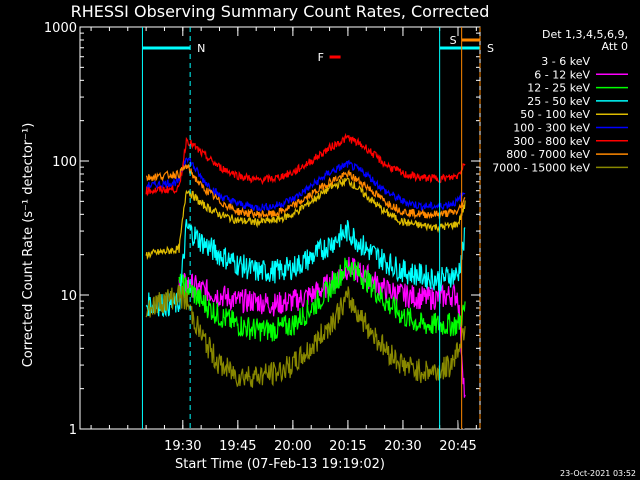  I want to click on legend-entry-label: 6 - 12 keV, so click(562, 74).